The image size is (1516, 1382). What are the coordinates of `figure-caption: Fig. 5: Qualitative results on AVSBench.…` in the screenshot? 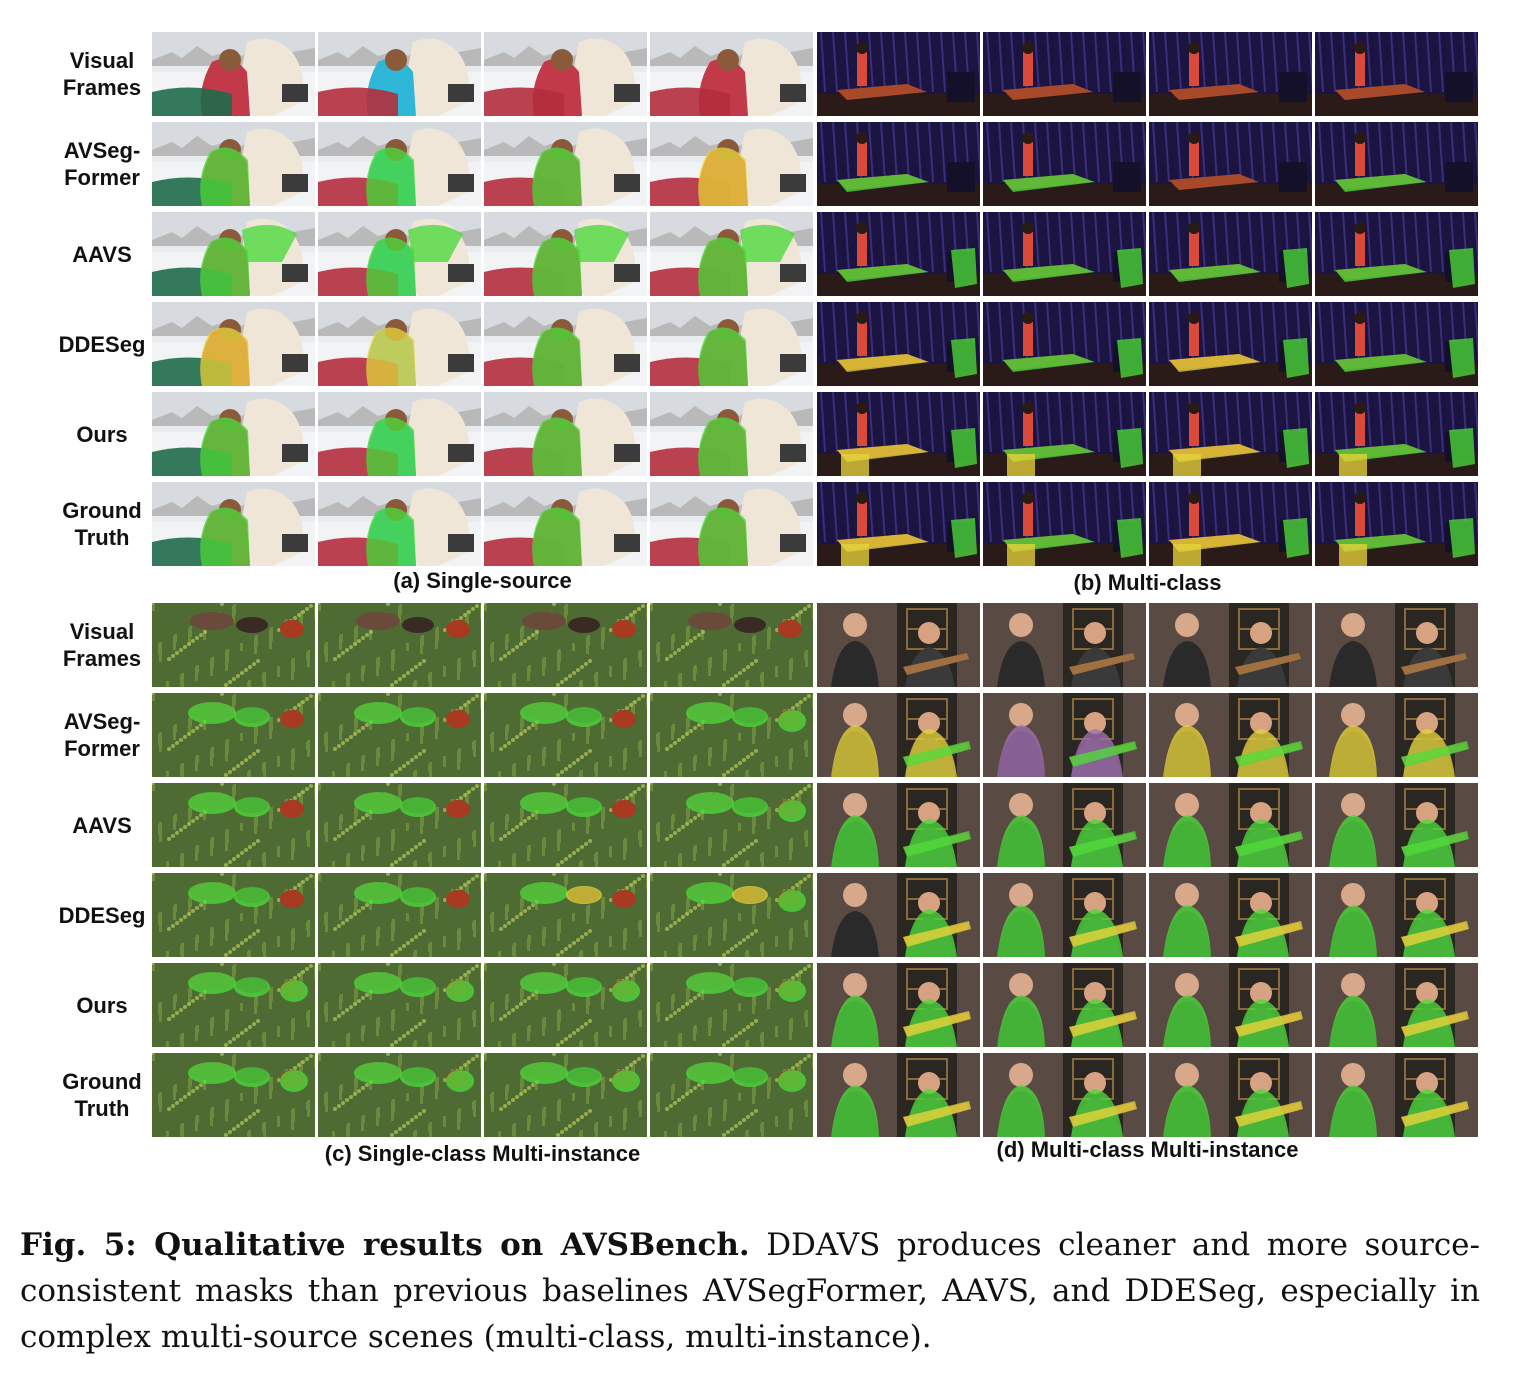 It's located at (750, 1291).